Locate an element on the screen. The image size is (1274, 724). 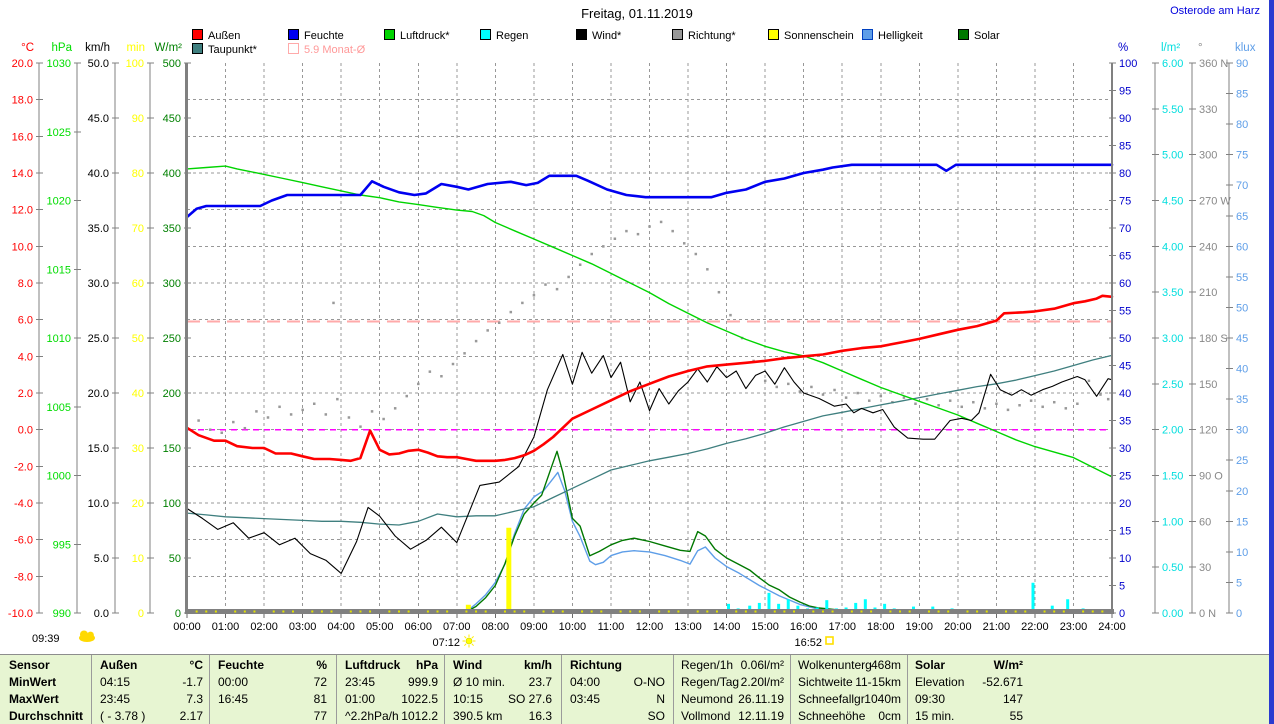
svg-text: 4.00 is located at coordinates (1172, 247).